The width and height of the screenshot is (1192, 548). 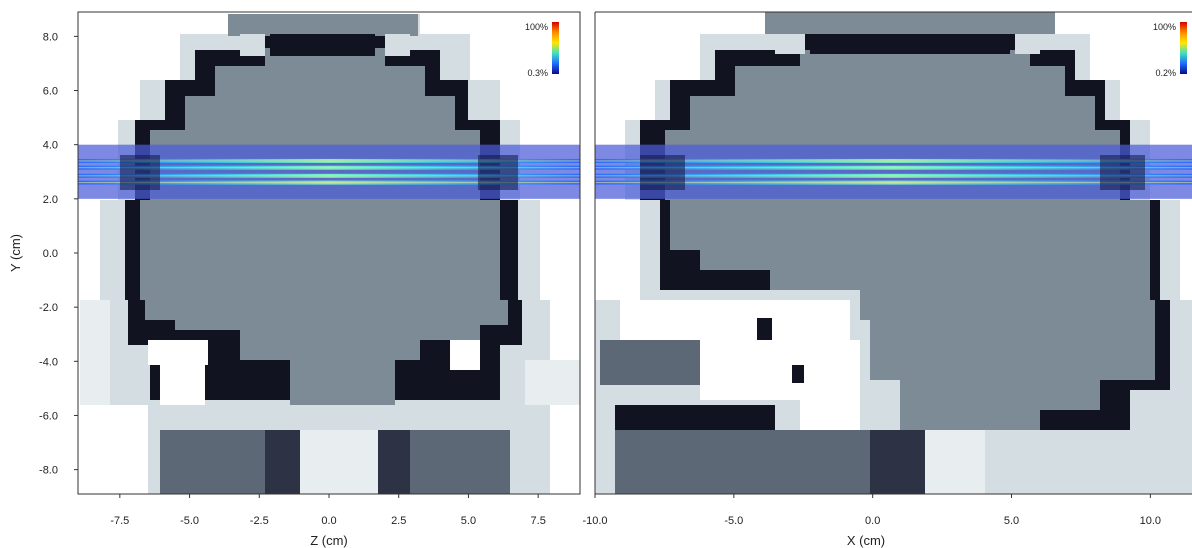 I want to click on beam-exit-right, so click(x=1122, y=172).